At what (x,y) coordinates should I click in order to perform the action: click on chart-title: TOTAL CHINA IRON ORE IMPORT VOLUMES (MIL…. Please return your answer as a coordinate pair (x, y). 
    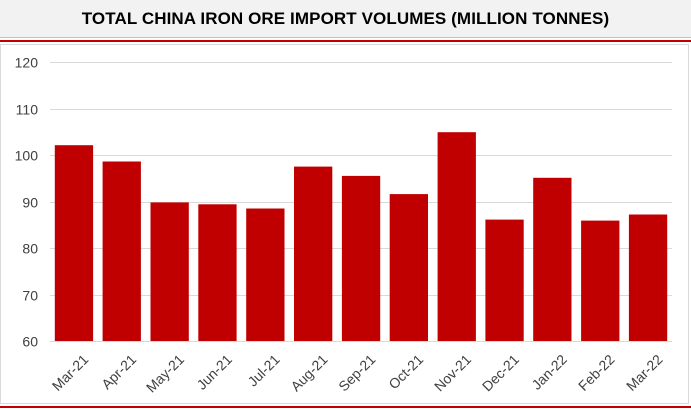
    Looking at the image, I should click on (345, 18).